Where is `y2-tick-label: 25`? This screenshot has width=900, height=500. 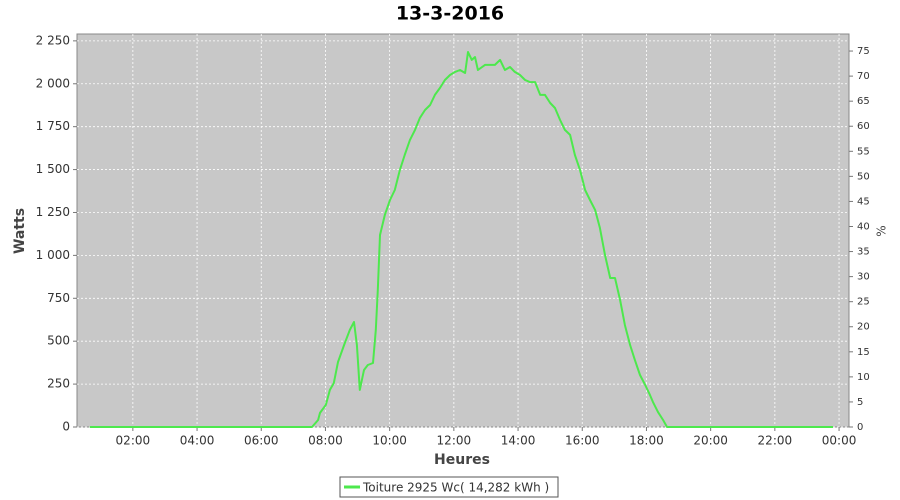
y2-tick-label: 25 is located at coordinates (863, 302).